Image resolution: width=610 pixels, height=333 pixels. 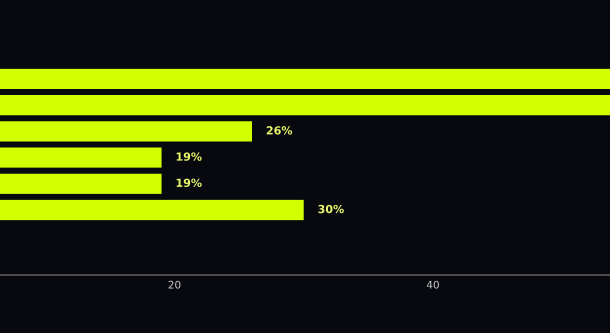 I want to click on data-label: 30%, so click(x=331, y=209).